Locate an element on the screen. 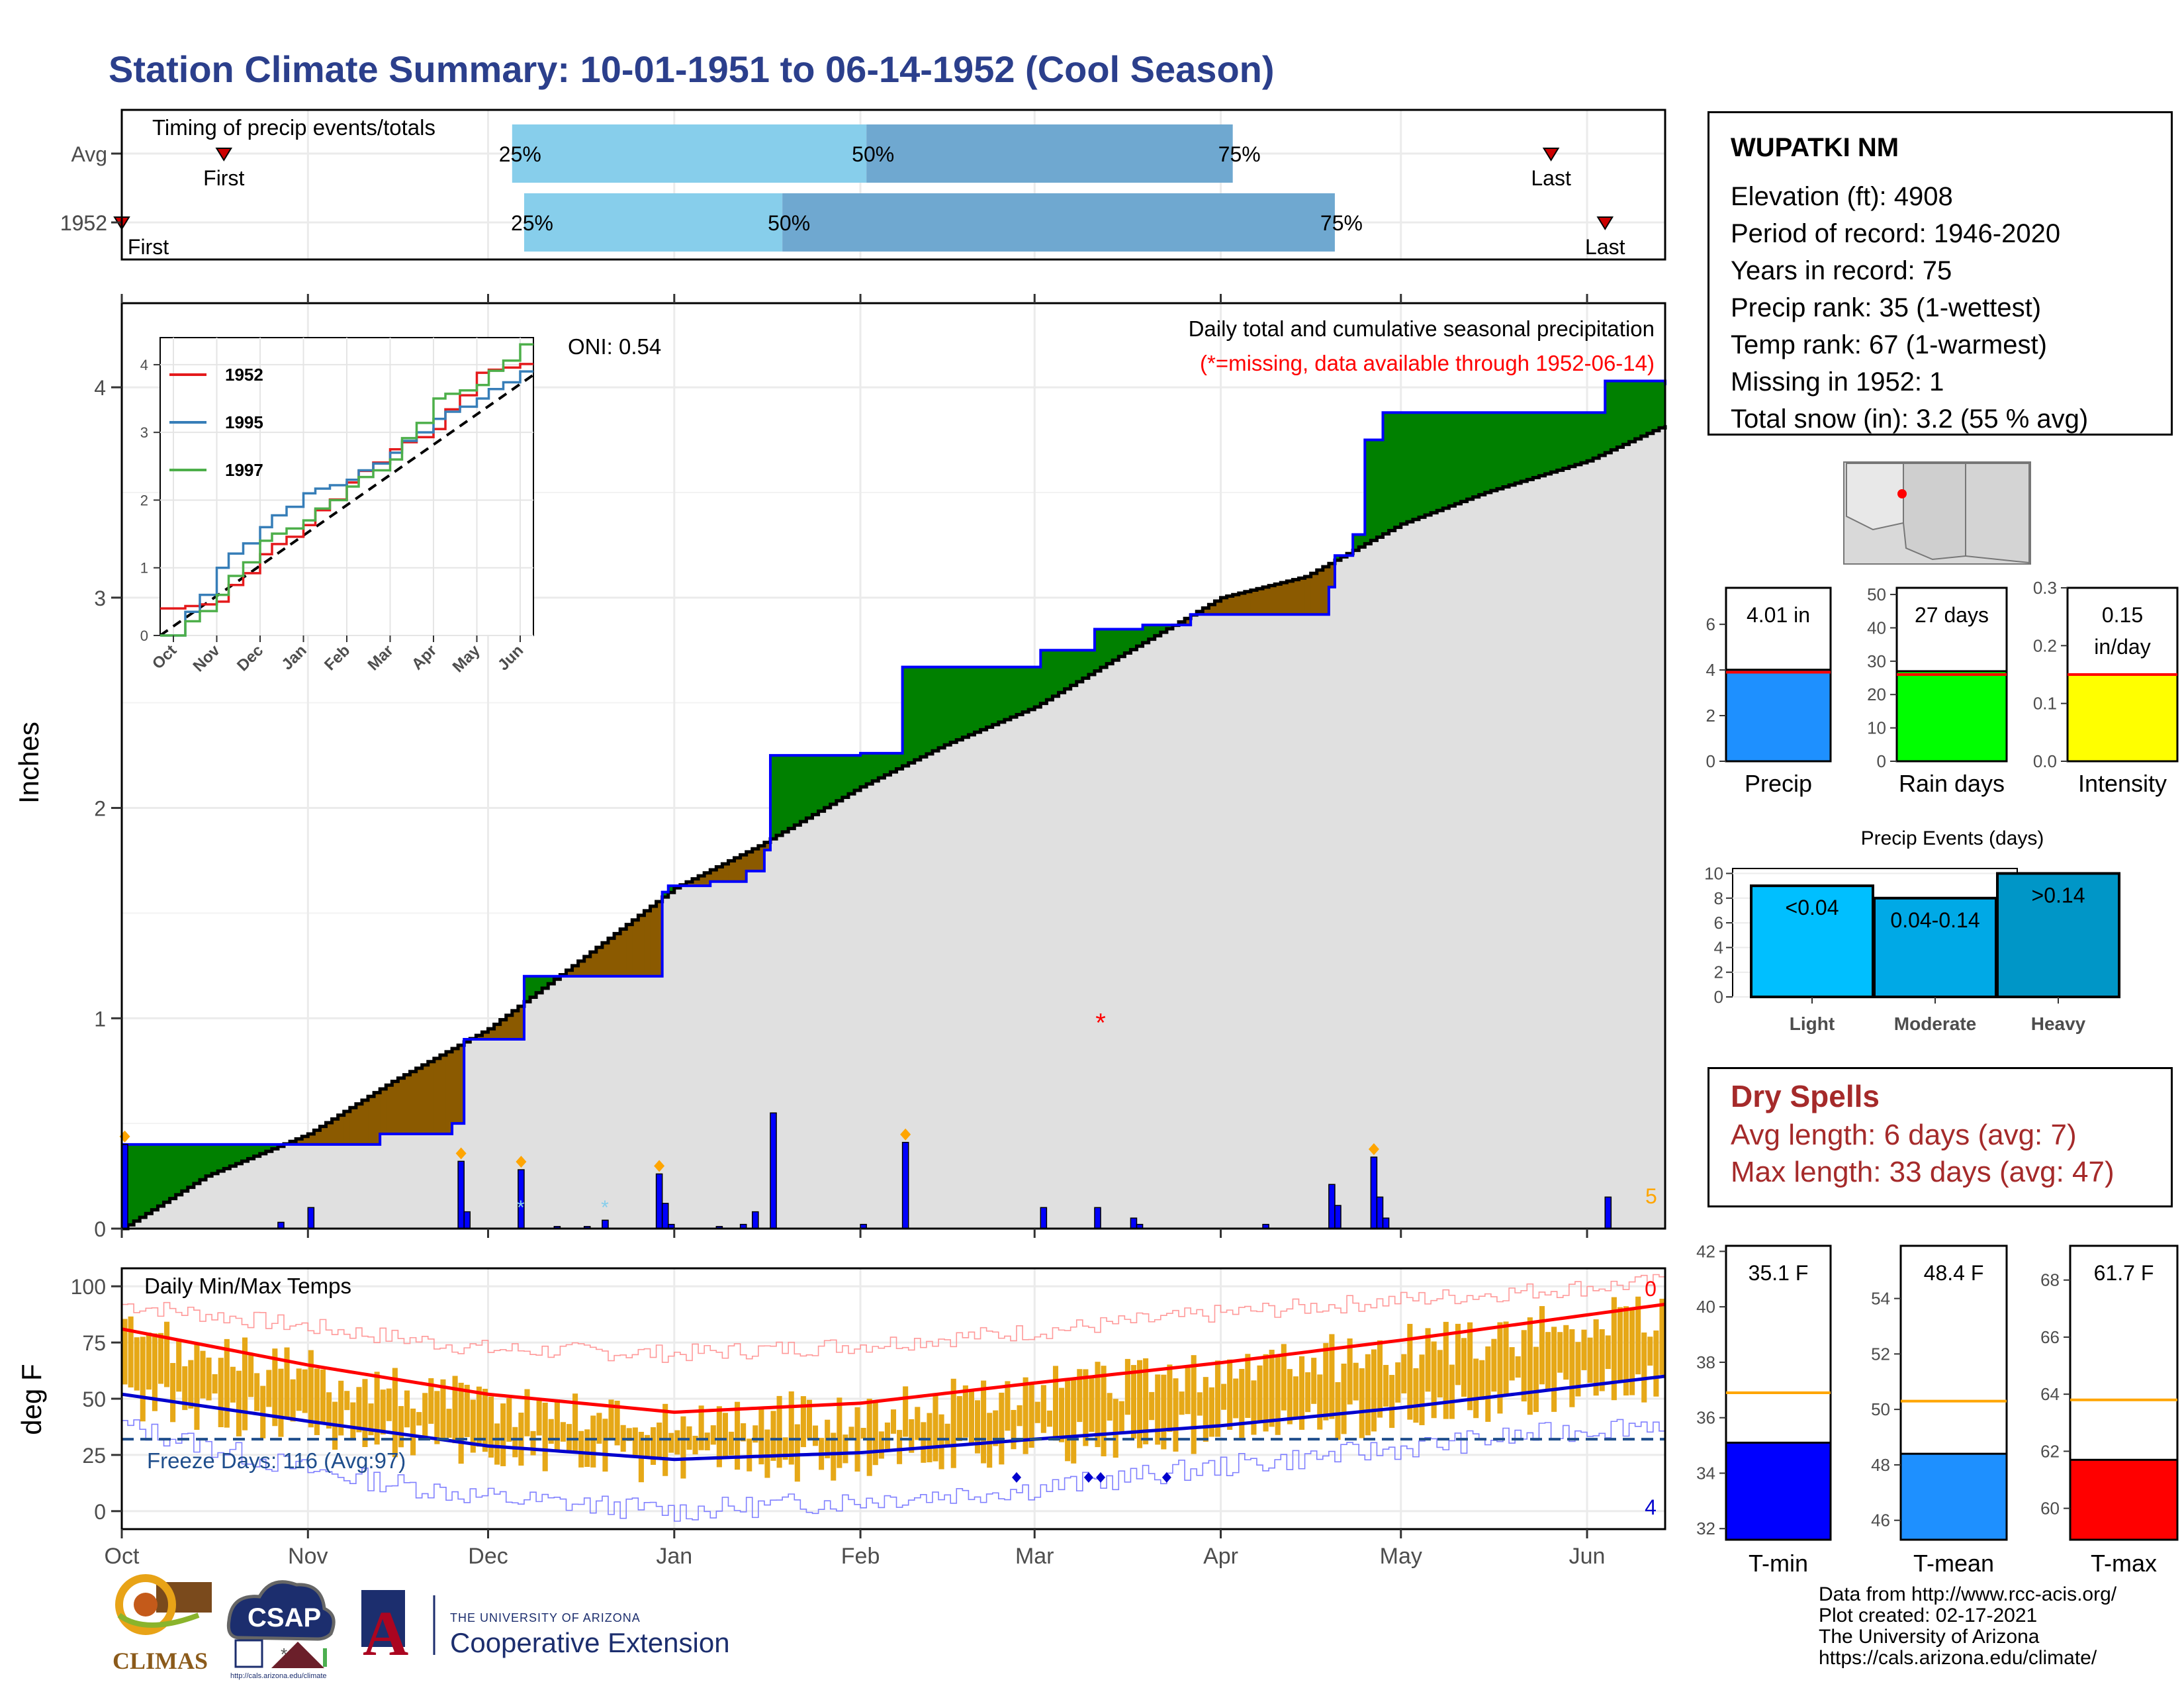 Image resolution: width=2184 pixels, height=1688 pixels. last-event-marker is located at coordinates (1605, 223).